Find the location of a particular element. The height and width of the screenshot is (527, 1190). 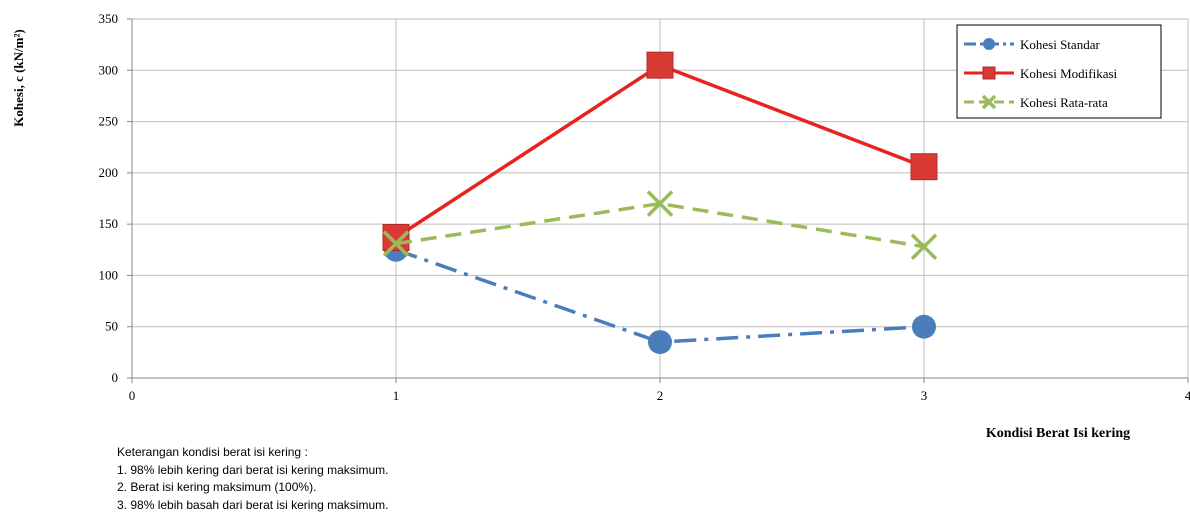

x-axis-label: Kondisi Berat Isi kering is located at coordinates (1058, 433).